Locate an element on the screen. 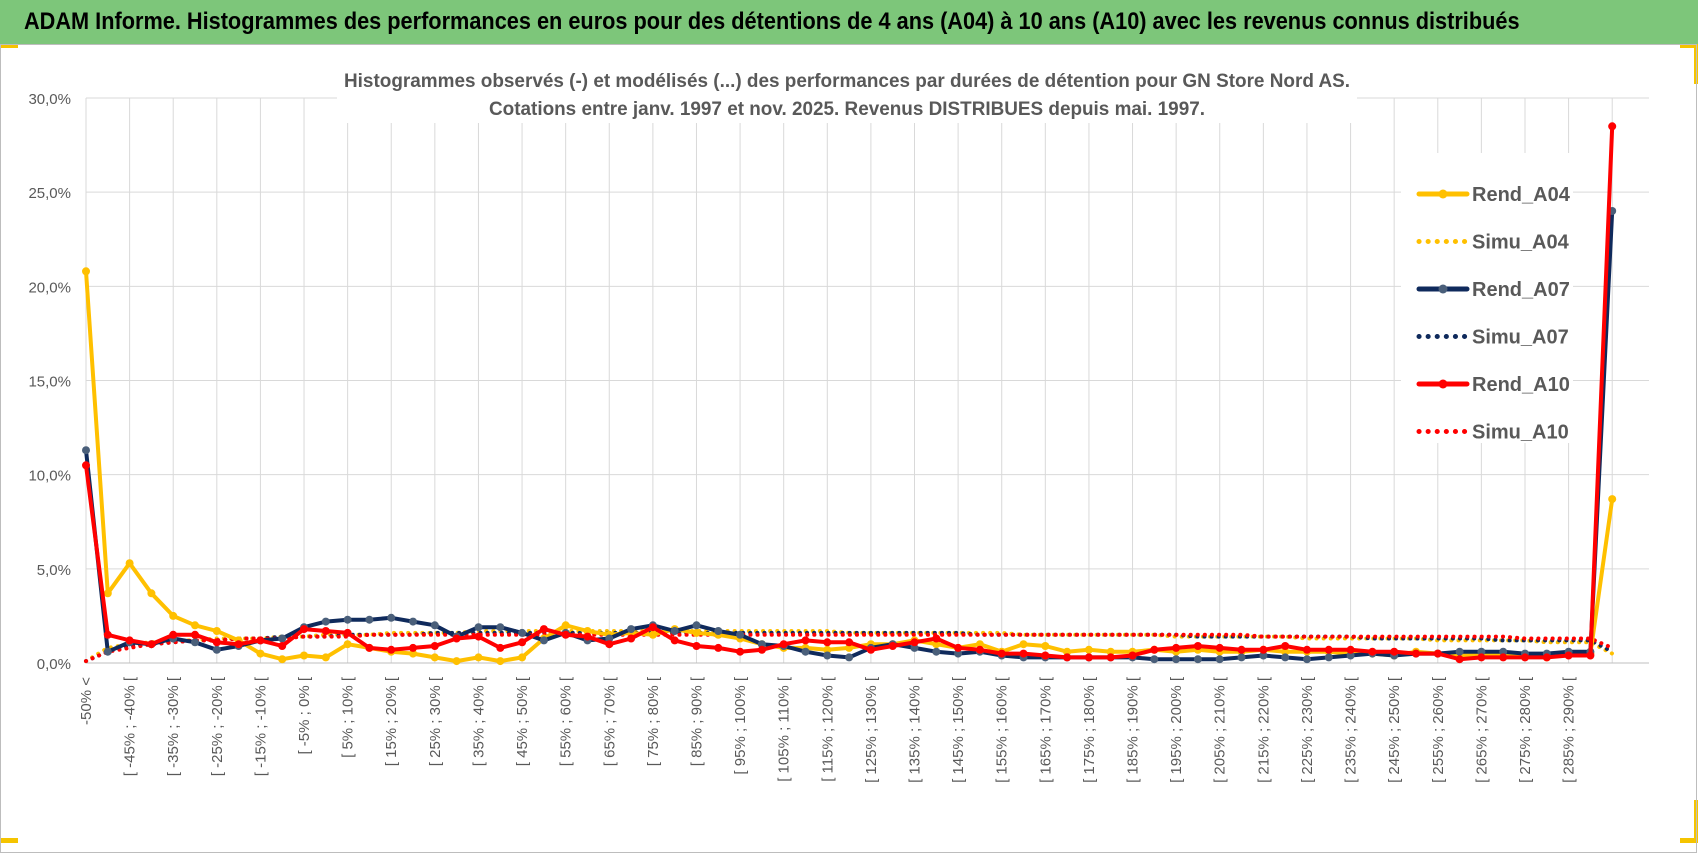  legend-marker-rend_a10 is located at coordinates (1443, 384).